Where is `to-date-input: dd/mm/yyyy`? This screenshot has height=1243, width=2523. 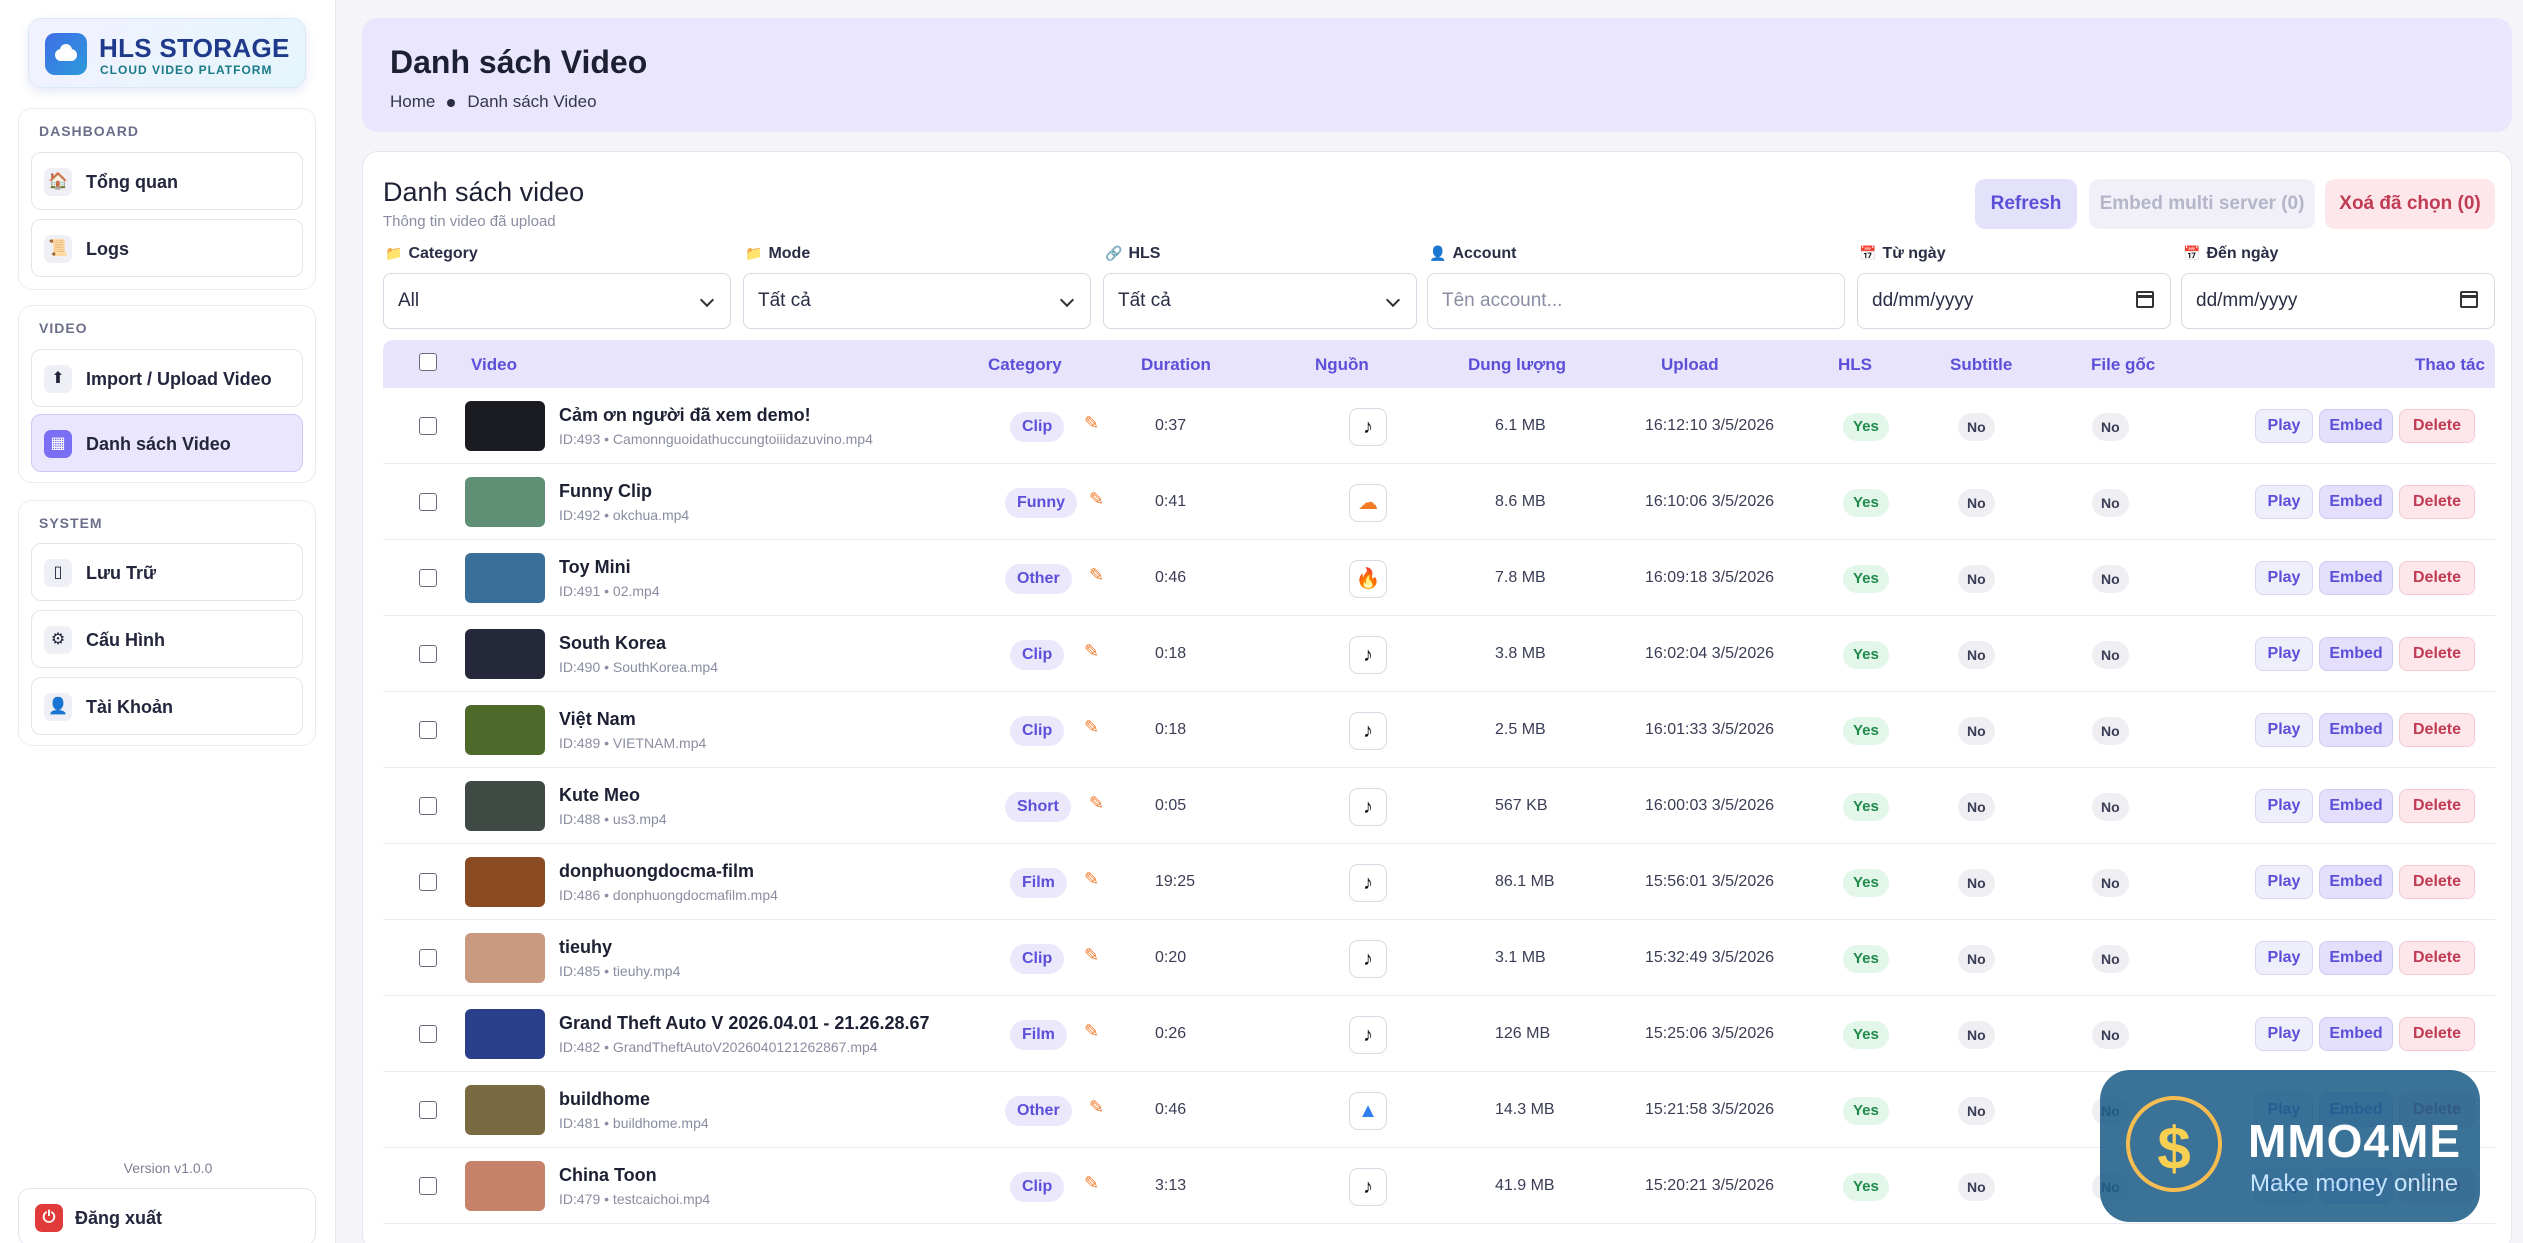
to-date-input: dd/mm/yyyy is located at coordinates (2338, 301).